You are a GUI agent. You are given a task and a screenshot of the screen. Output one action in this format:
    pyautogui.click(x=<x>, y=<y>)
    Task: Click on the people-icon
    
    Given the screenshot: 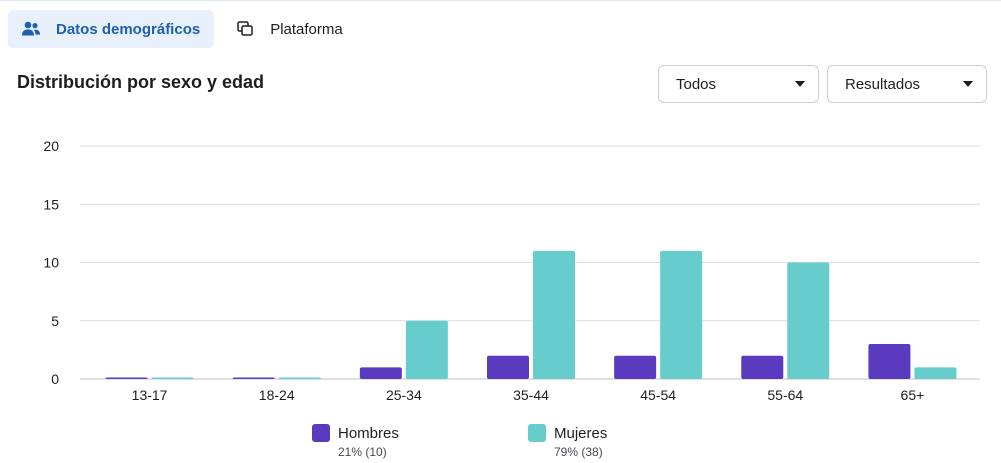 What is the action you would take?
    pyautogui.click(x=31, y=29)
    